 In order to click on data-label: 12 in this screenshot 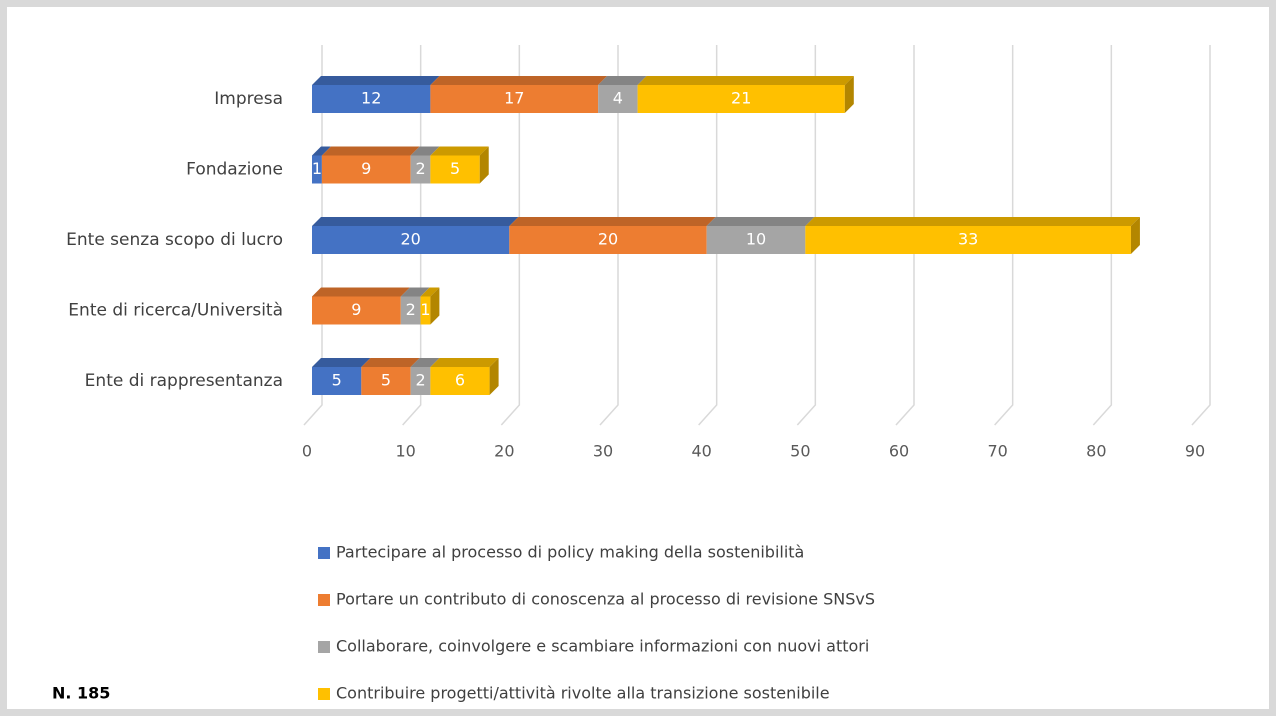, I will do `click(371, 98)`.